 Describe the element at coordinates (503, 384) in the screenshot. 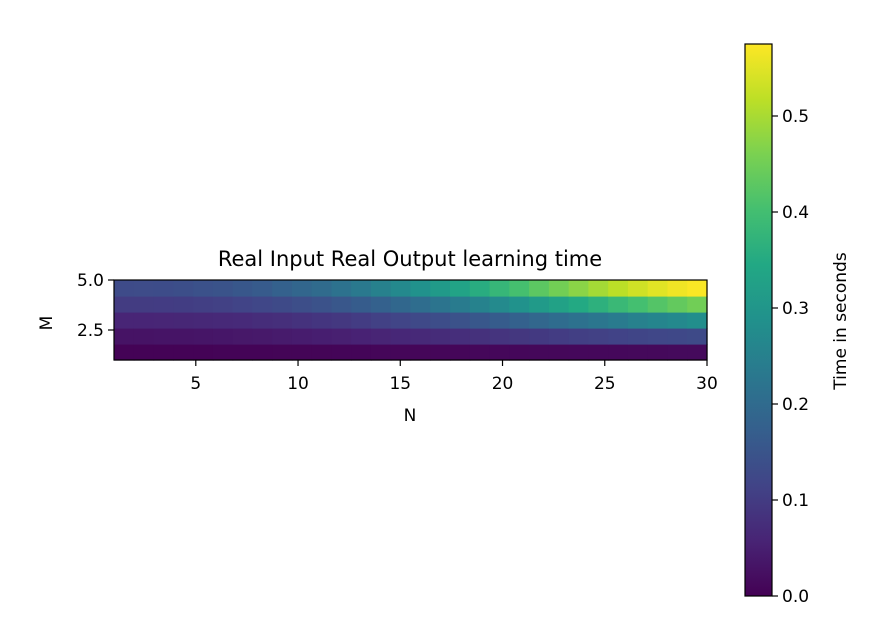

I see `x-tick-label: 20` at that location.